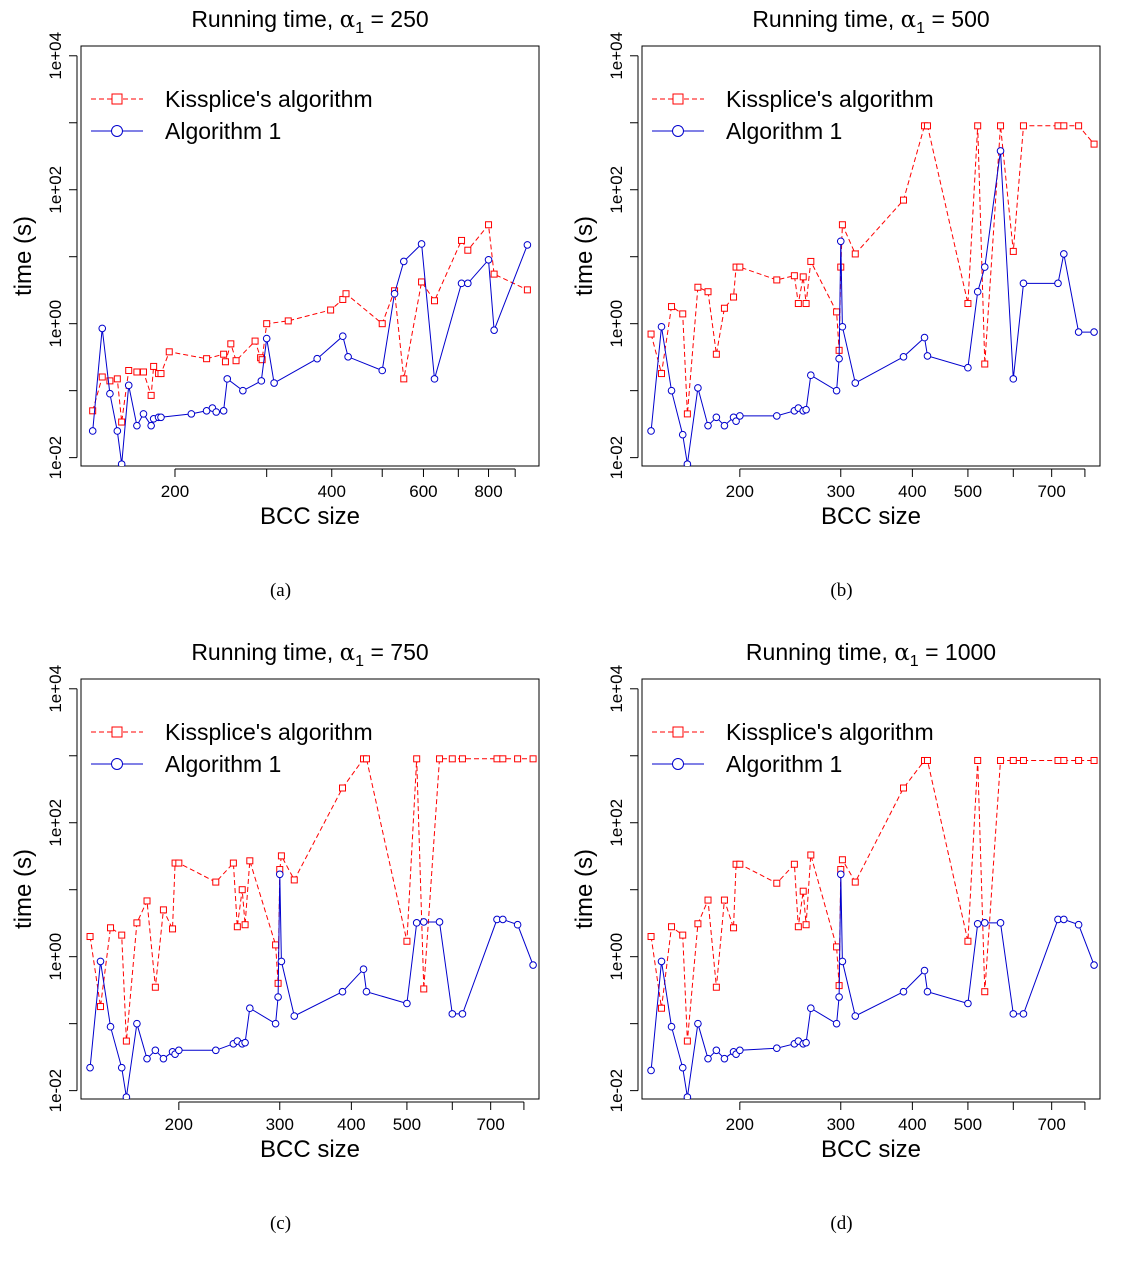  Describe the element at coordinates (175, 491) in the screenshot. I see `x-tick-label: 200` at that location.